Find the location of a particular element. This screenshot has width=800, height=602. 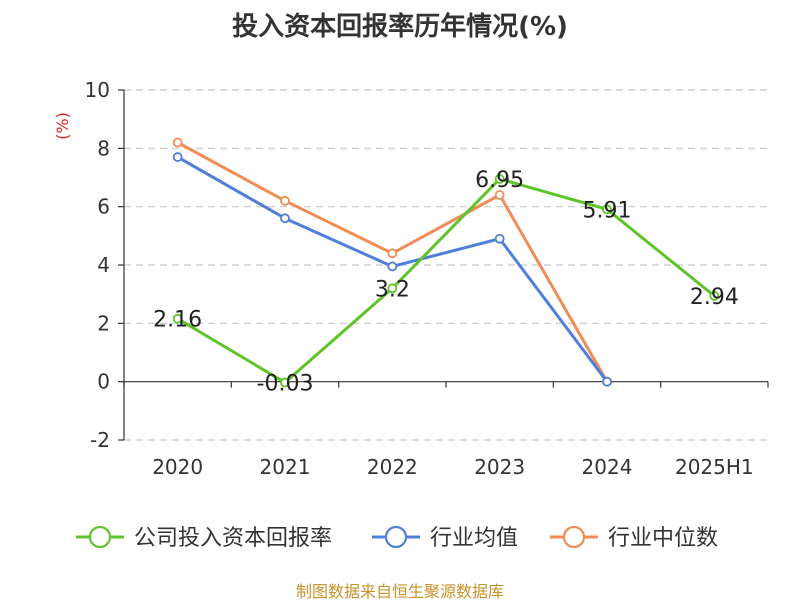

data-label: 6.95 is located at coordinates (499, 180).